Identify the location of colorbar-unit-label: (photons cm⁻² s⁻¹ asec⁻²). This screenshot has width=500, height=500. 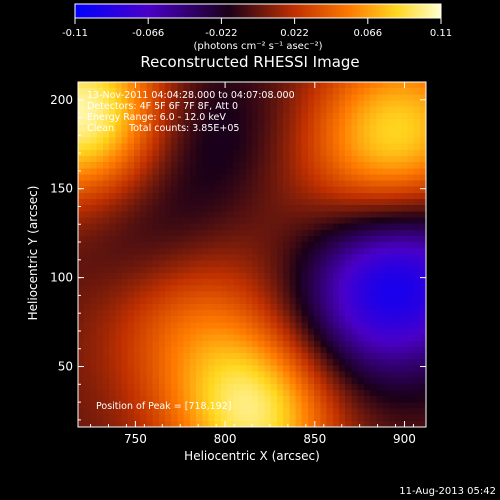
(257, 46).